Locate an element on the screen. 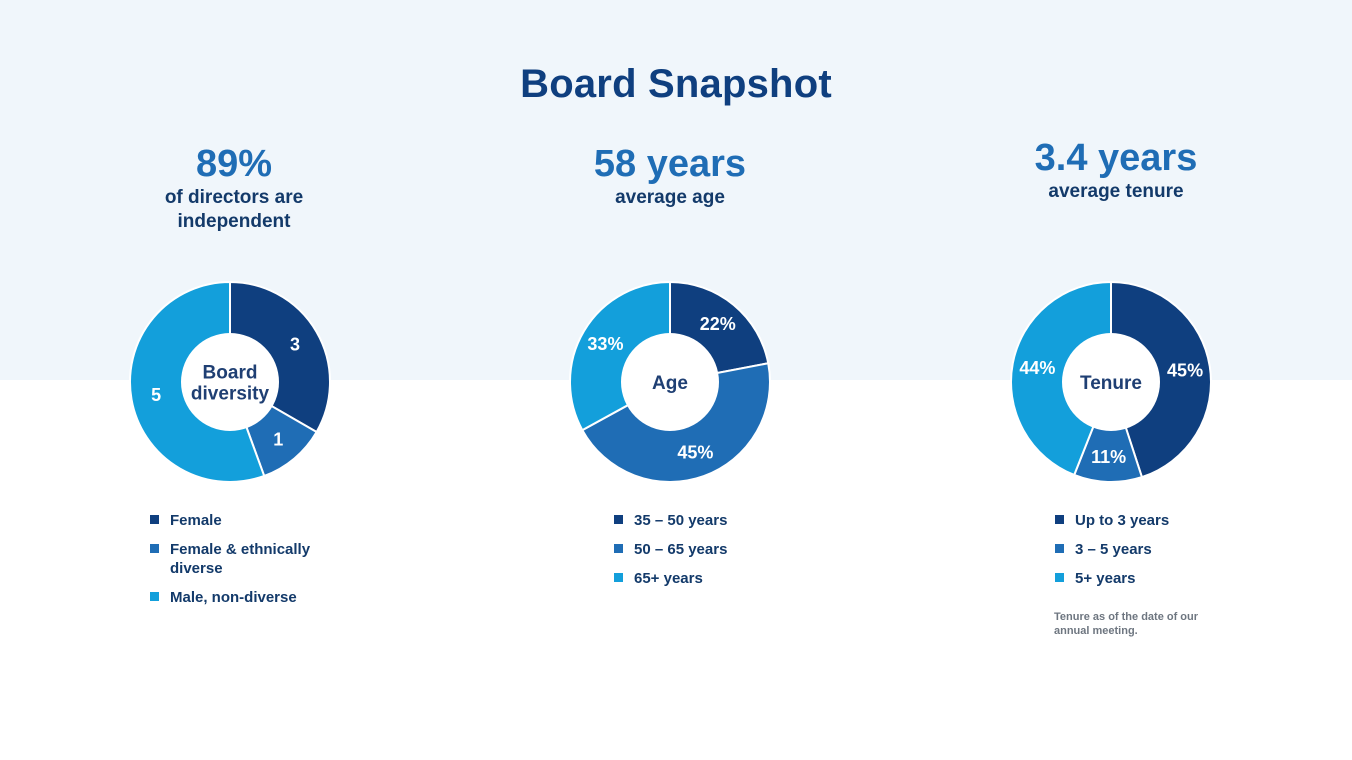 This screenshot has height=760, width=1352. legend-item: Up to 3 years is located at coordinates (1112, 520).